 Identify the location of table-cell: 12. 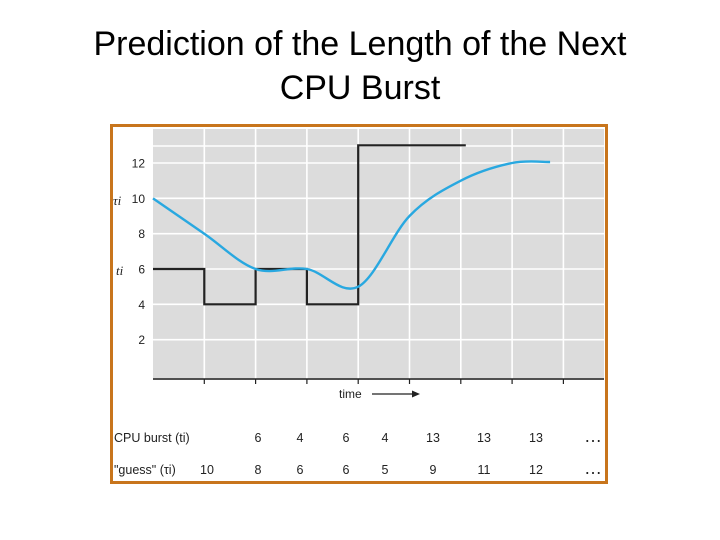
(536, 470).